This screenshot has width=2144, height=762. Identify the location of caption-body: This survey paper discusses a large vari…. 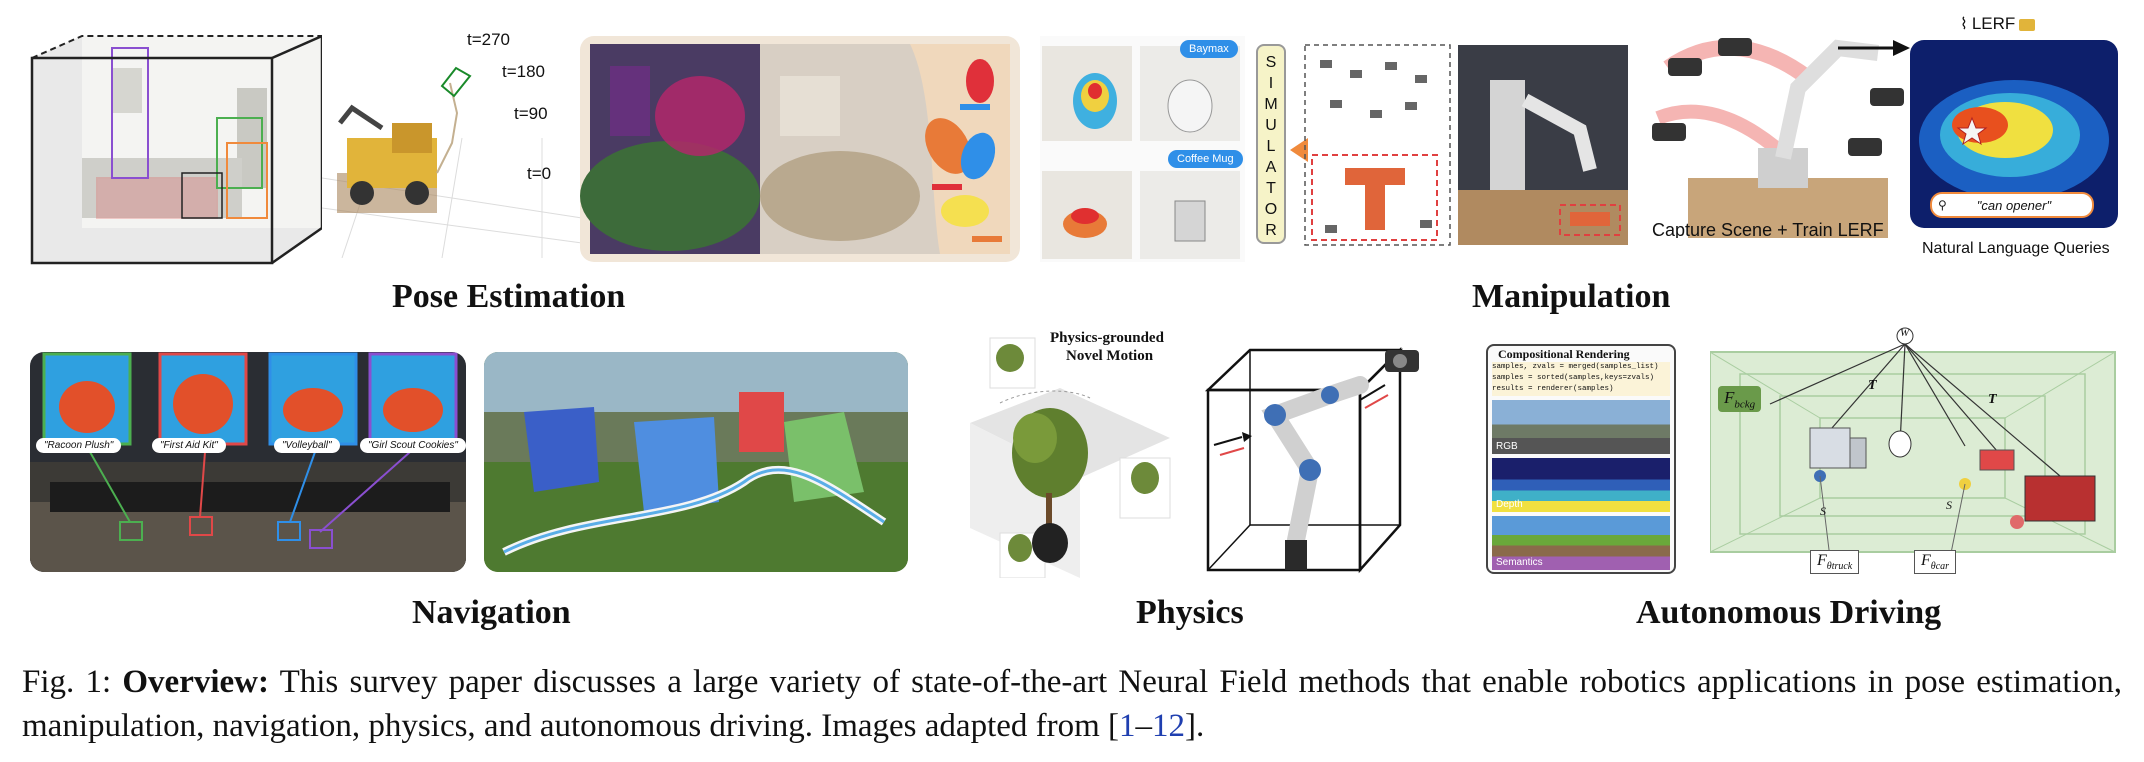
(1072, 704).